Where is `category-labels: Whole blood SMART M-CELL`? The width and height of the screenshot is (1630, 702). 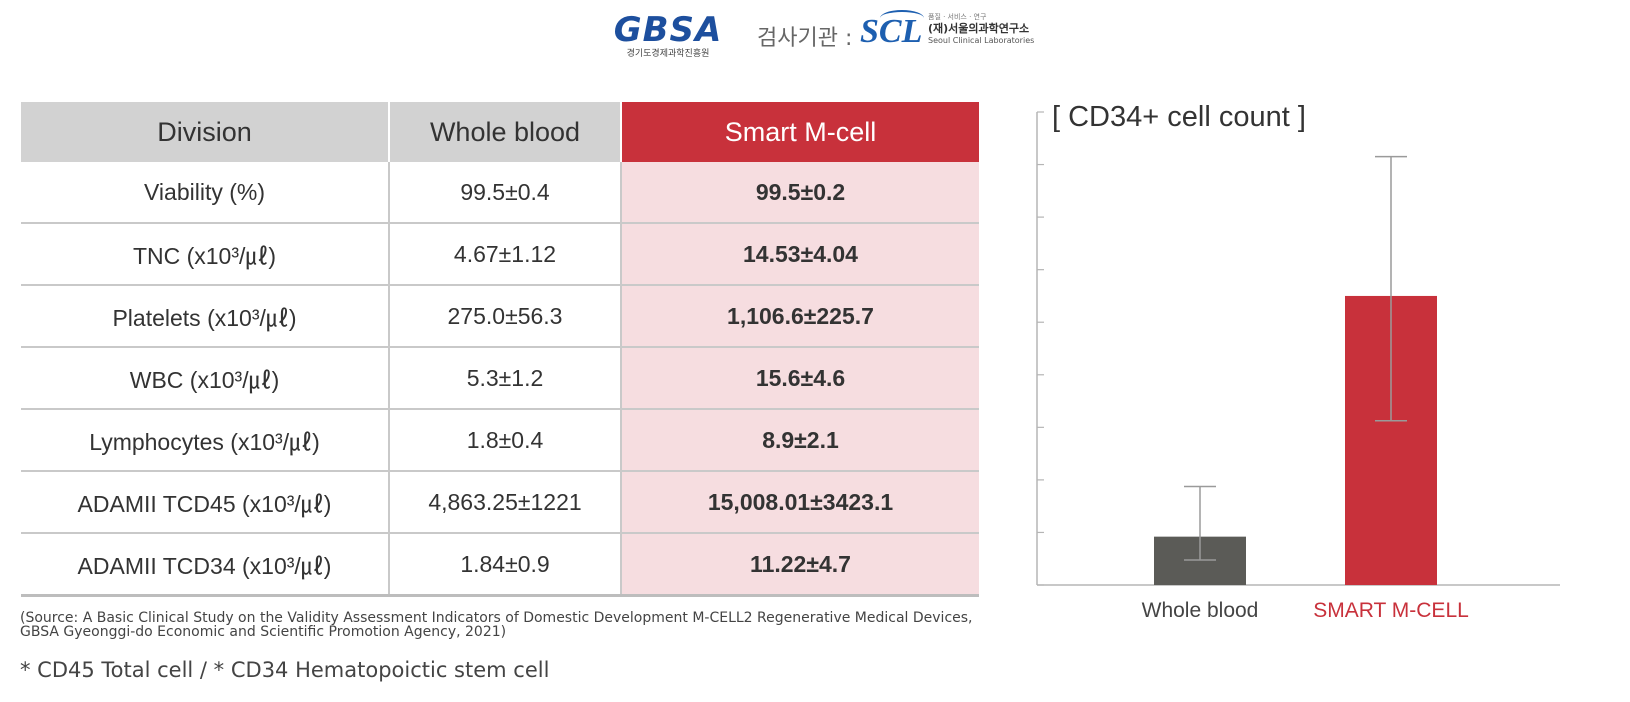 category-labels: Whole blood SMART M-CELL is located at coordinates (1305, 610).